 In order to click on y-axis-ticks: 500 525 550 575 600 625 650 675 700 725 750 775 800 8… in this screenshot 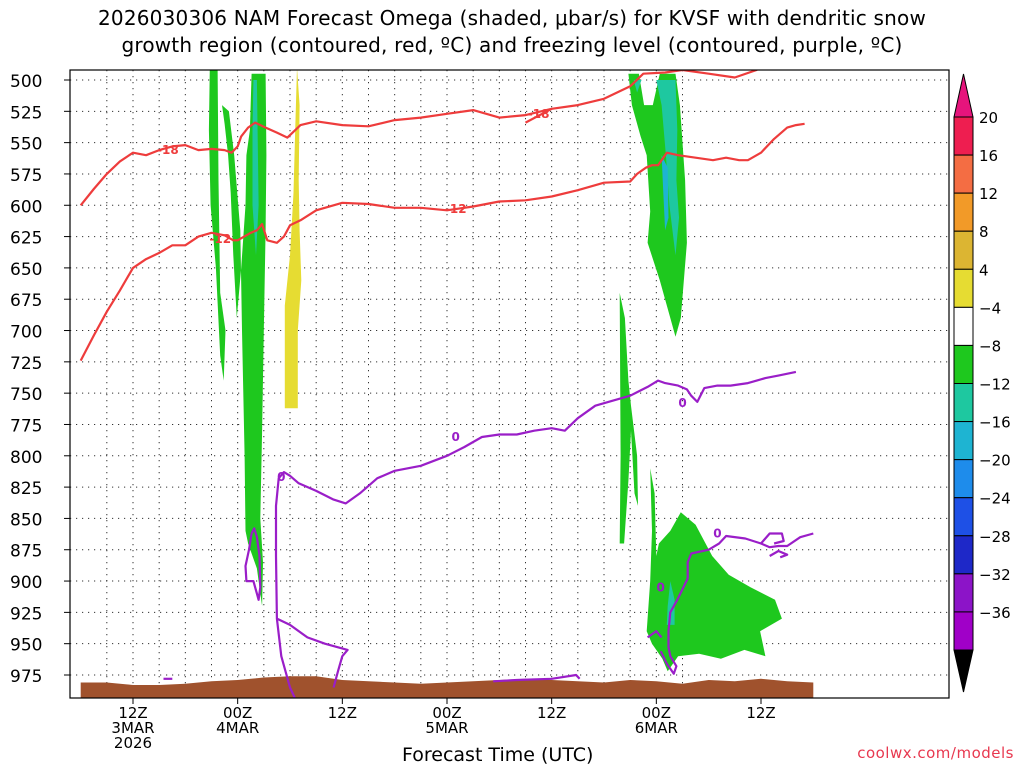, I will do `click(40, 379)`.